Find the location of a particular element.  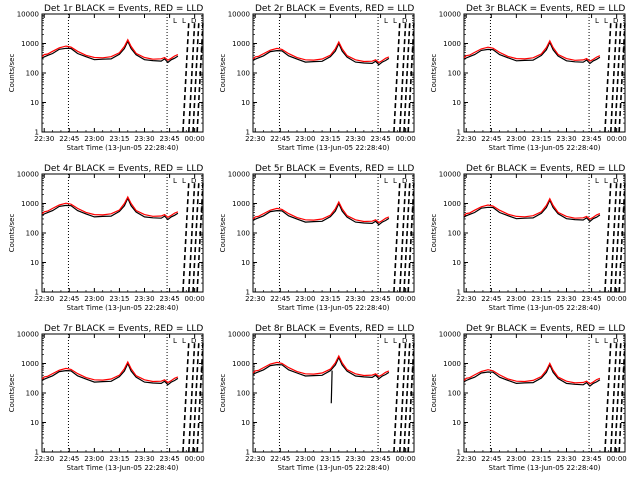

y-tick-label: 1 is located at coordinates (459, 133).